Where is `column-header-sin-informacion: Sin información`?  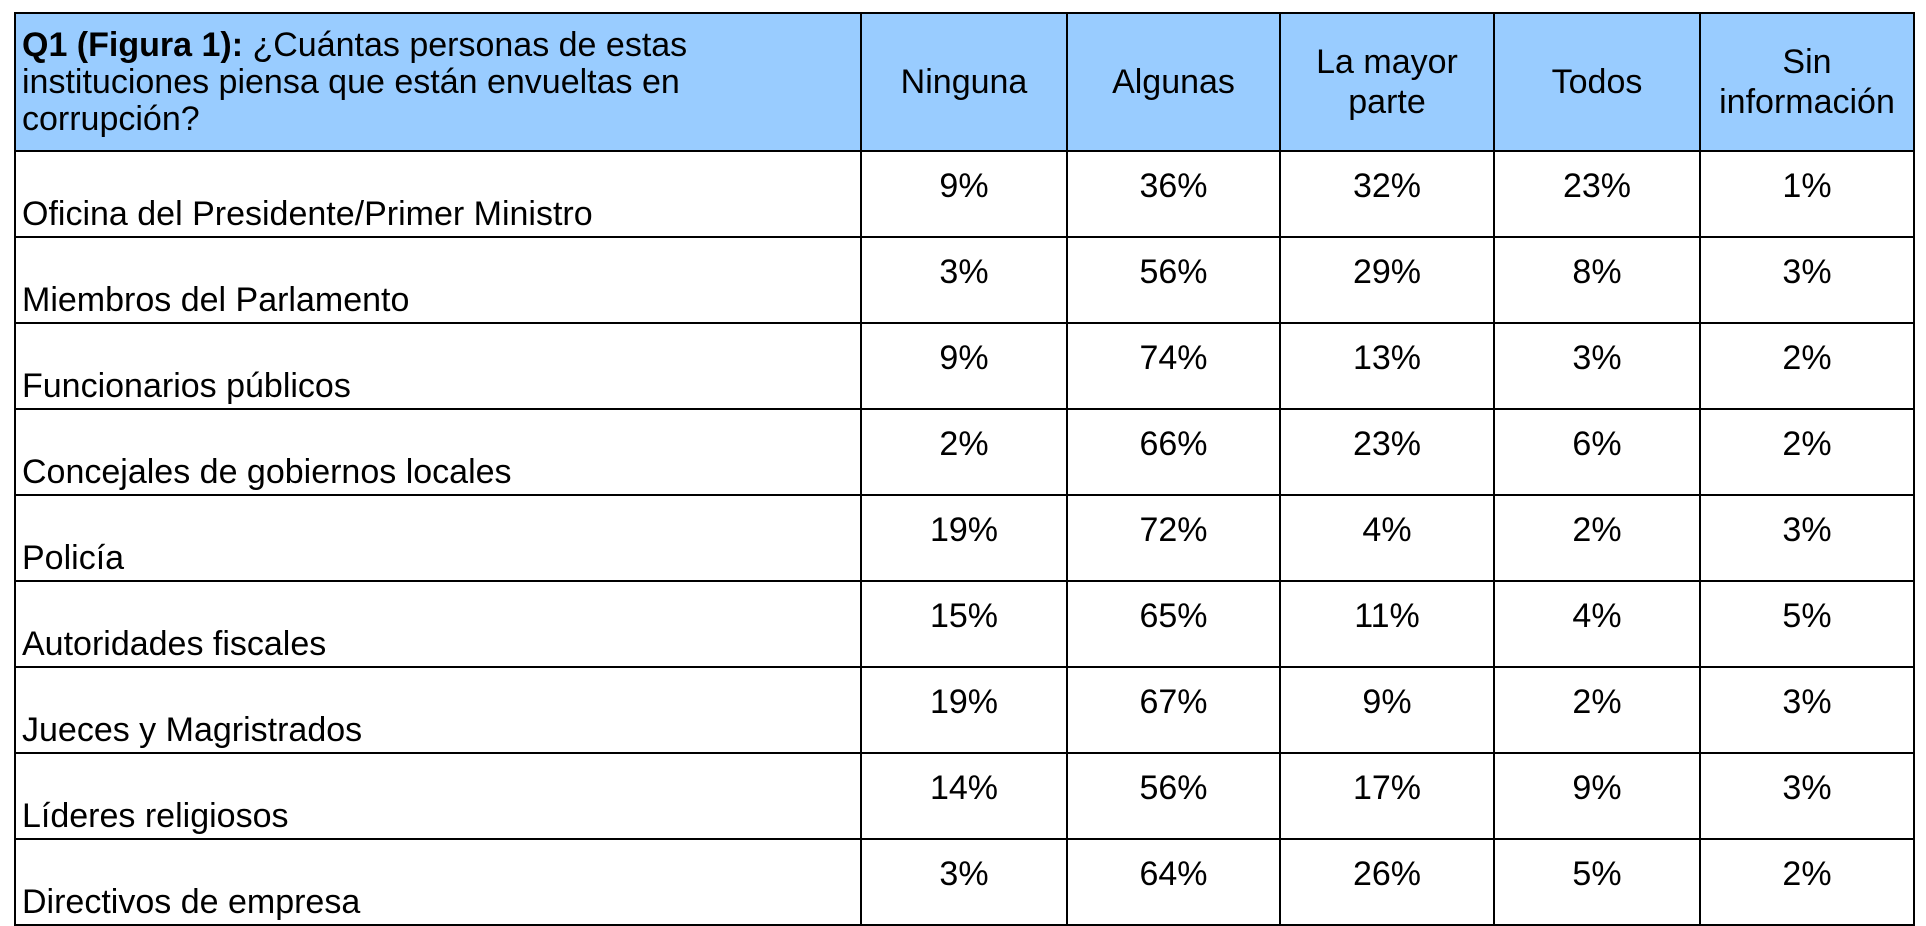
column-header-sin-informacion: Sin información is located at coordinates (1807, 82).